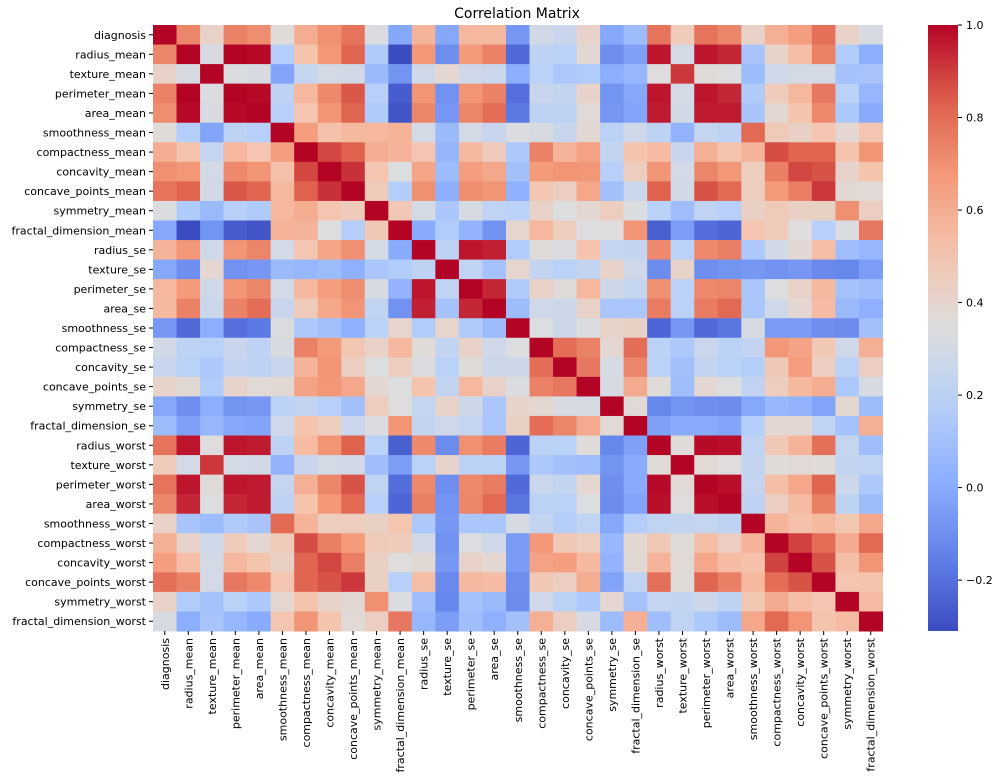 This screenshot has width=1000, height=782. Describe the element at coordinates (85, 191) in the screenshot. I see `y-tick-label: concave_points_mean` at that location.